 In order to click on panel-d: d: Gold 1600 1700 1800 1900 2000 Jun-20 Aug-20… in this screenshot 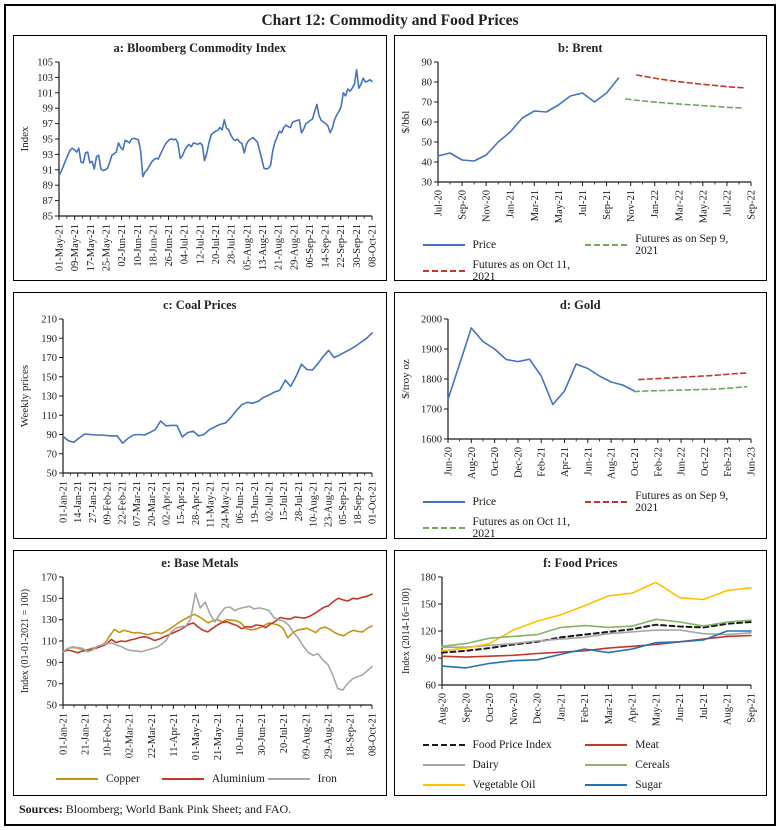, I will do `click(580, 415)`.